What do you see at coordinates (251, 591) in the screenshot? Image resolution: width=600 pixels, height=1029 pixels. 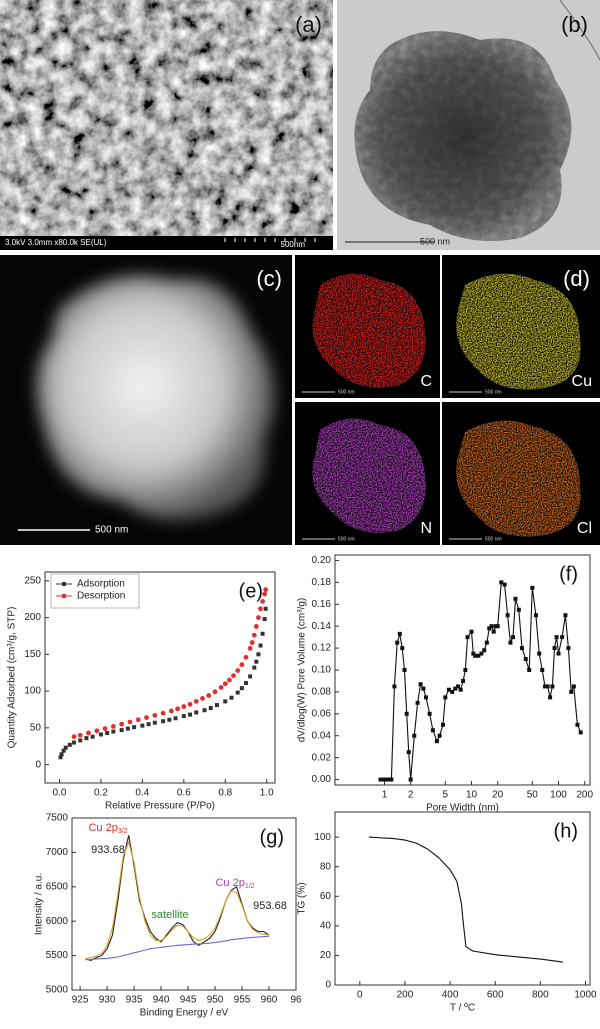 I see `panel-label: (e)` at bounding box center [251, 591].